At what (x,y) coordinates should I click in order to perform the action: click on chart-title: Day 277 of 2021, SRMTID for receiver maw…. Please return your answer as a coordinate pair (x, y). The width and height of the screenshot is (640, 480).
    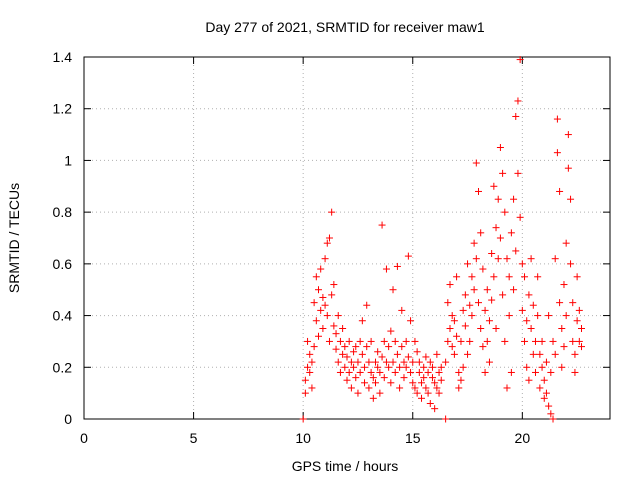
    Looking at the image, I should click on (345, 27).